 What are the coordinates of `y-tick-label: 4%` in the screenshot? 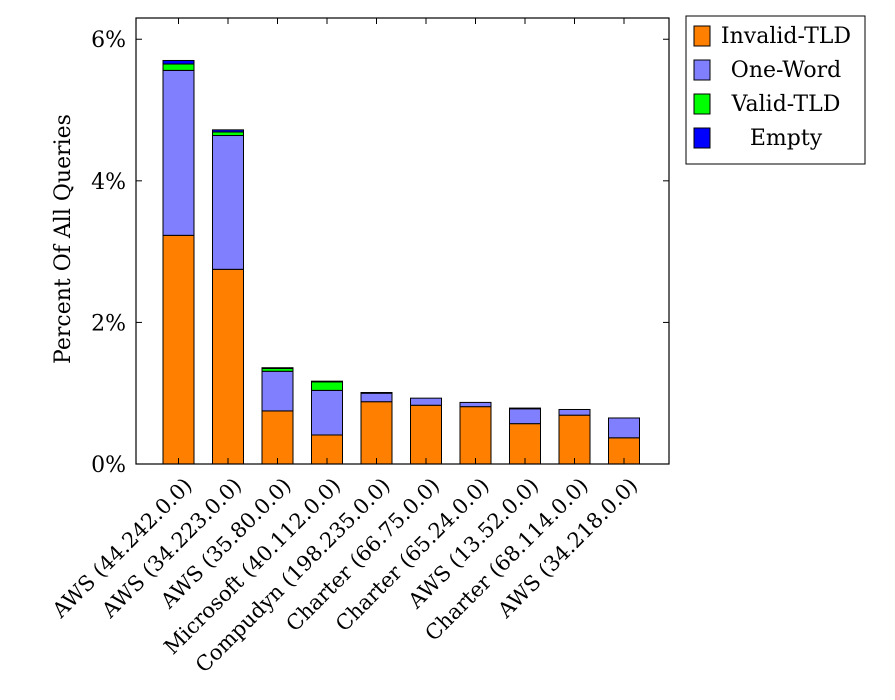 It's located at (108, 182).